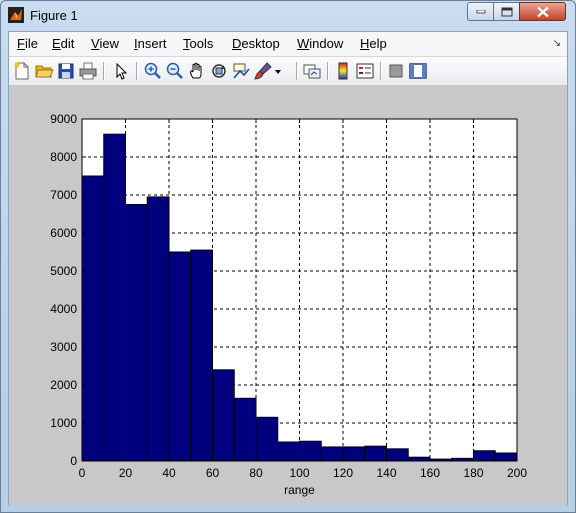  Describe the element at coordinates (299, 473) in the screenshot. I see `x-tick-label: 100` at that location.